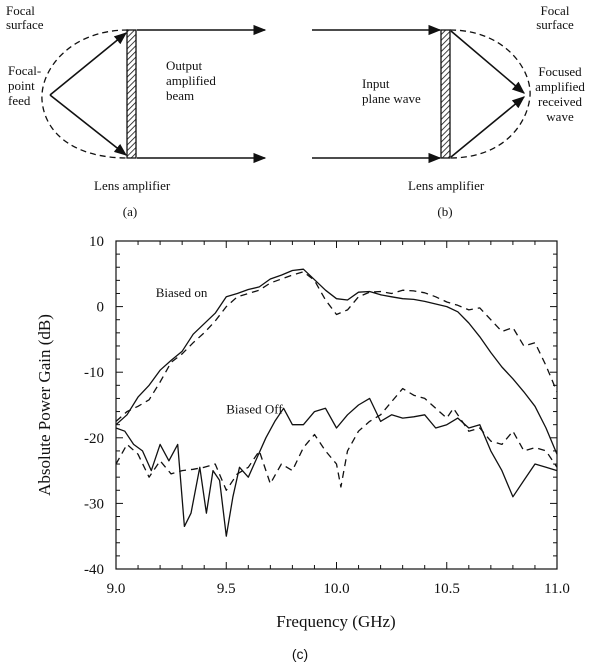  I want to click on annotations: Biased on Biased Off, so click(220, 351).